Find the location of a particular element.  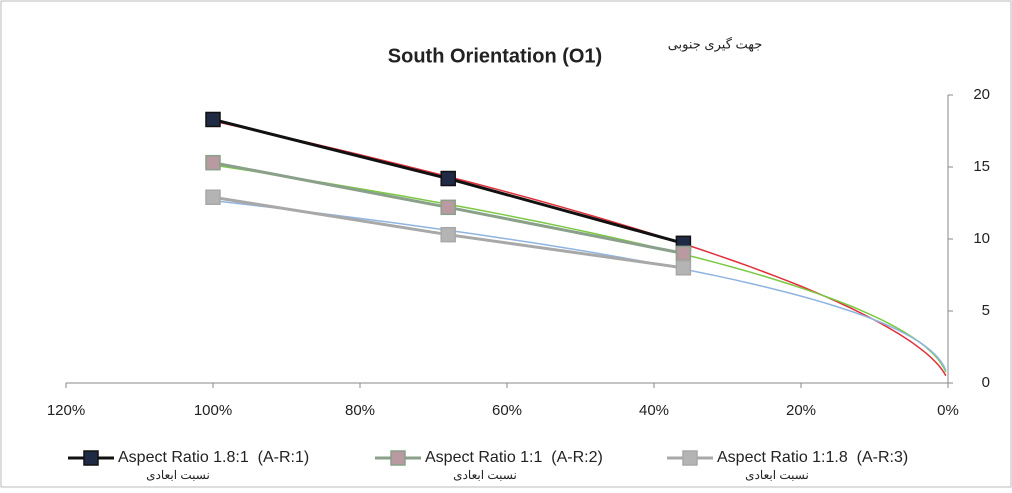

x-tick-label: 0% is located at coordinates (948, 410).